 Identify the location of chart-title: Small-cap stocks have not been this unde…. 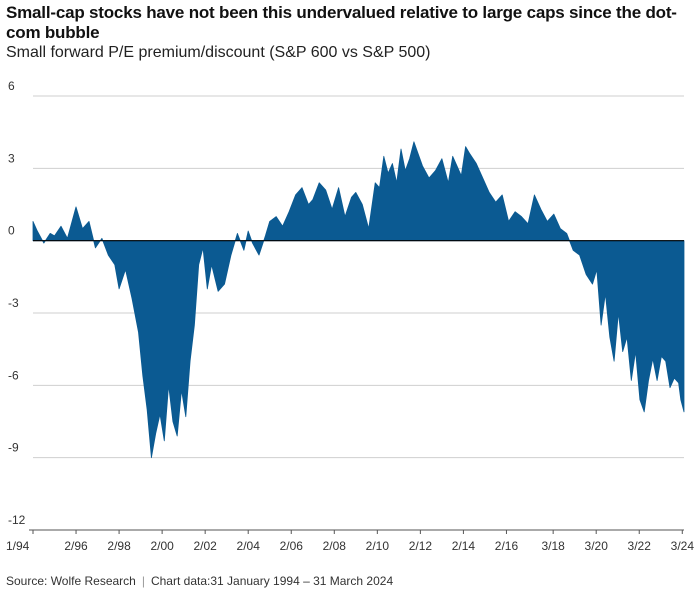
(341, 22).